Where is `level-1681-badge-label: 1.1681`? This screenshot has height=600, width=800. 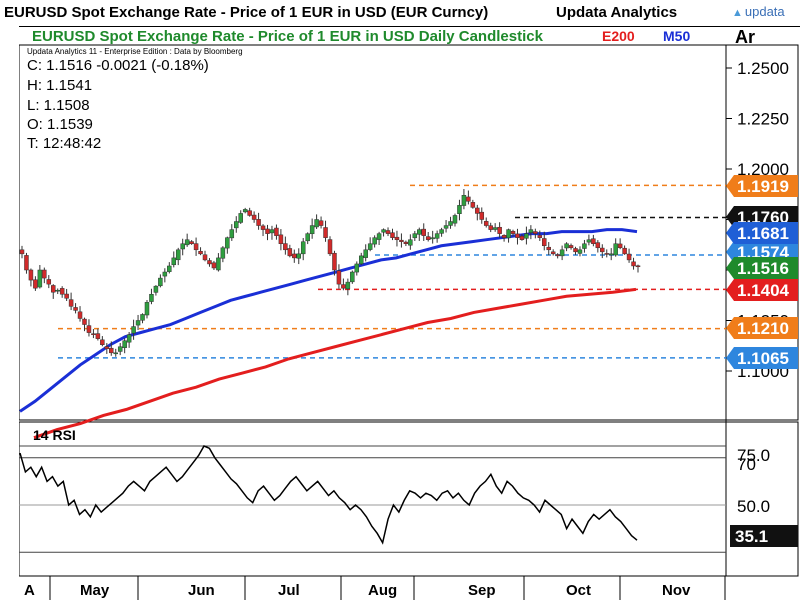
level-1681-badge-label: 1.1681 is located at coordinates (763, 233).